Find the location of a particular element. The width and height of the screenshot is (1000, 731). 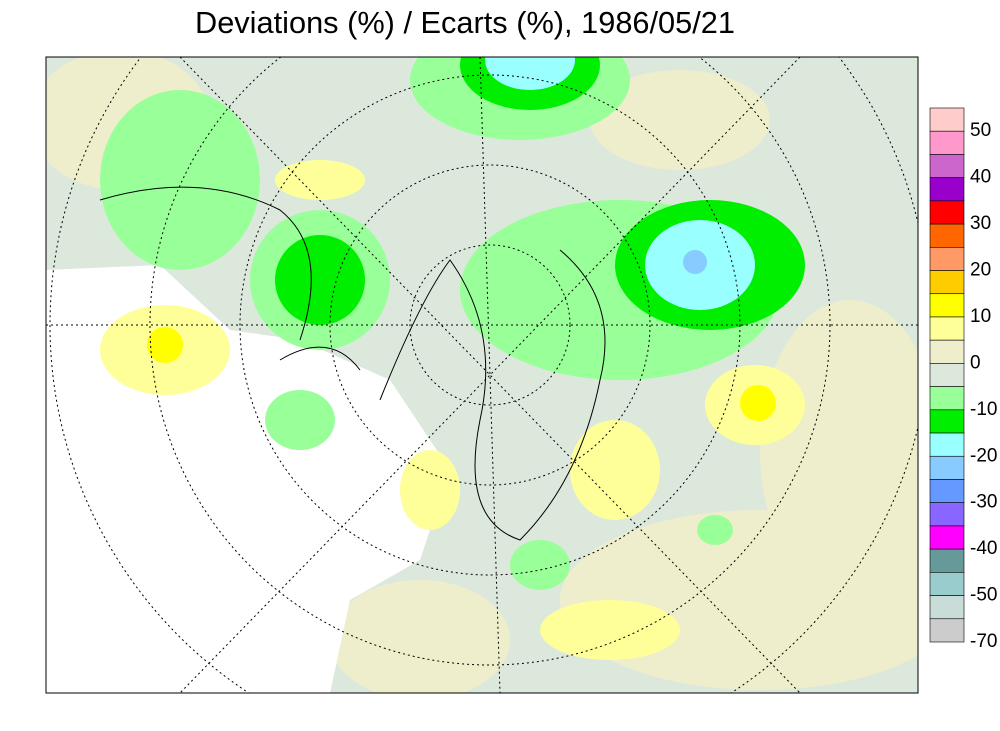

legend: 50 40 30 20 10 0 -10 -20 -30 -40 -50 -70 is located at coordinates (963, 379).